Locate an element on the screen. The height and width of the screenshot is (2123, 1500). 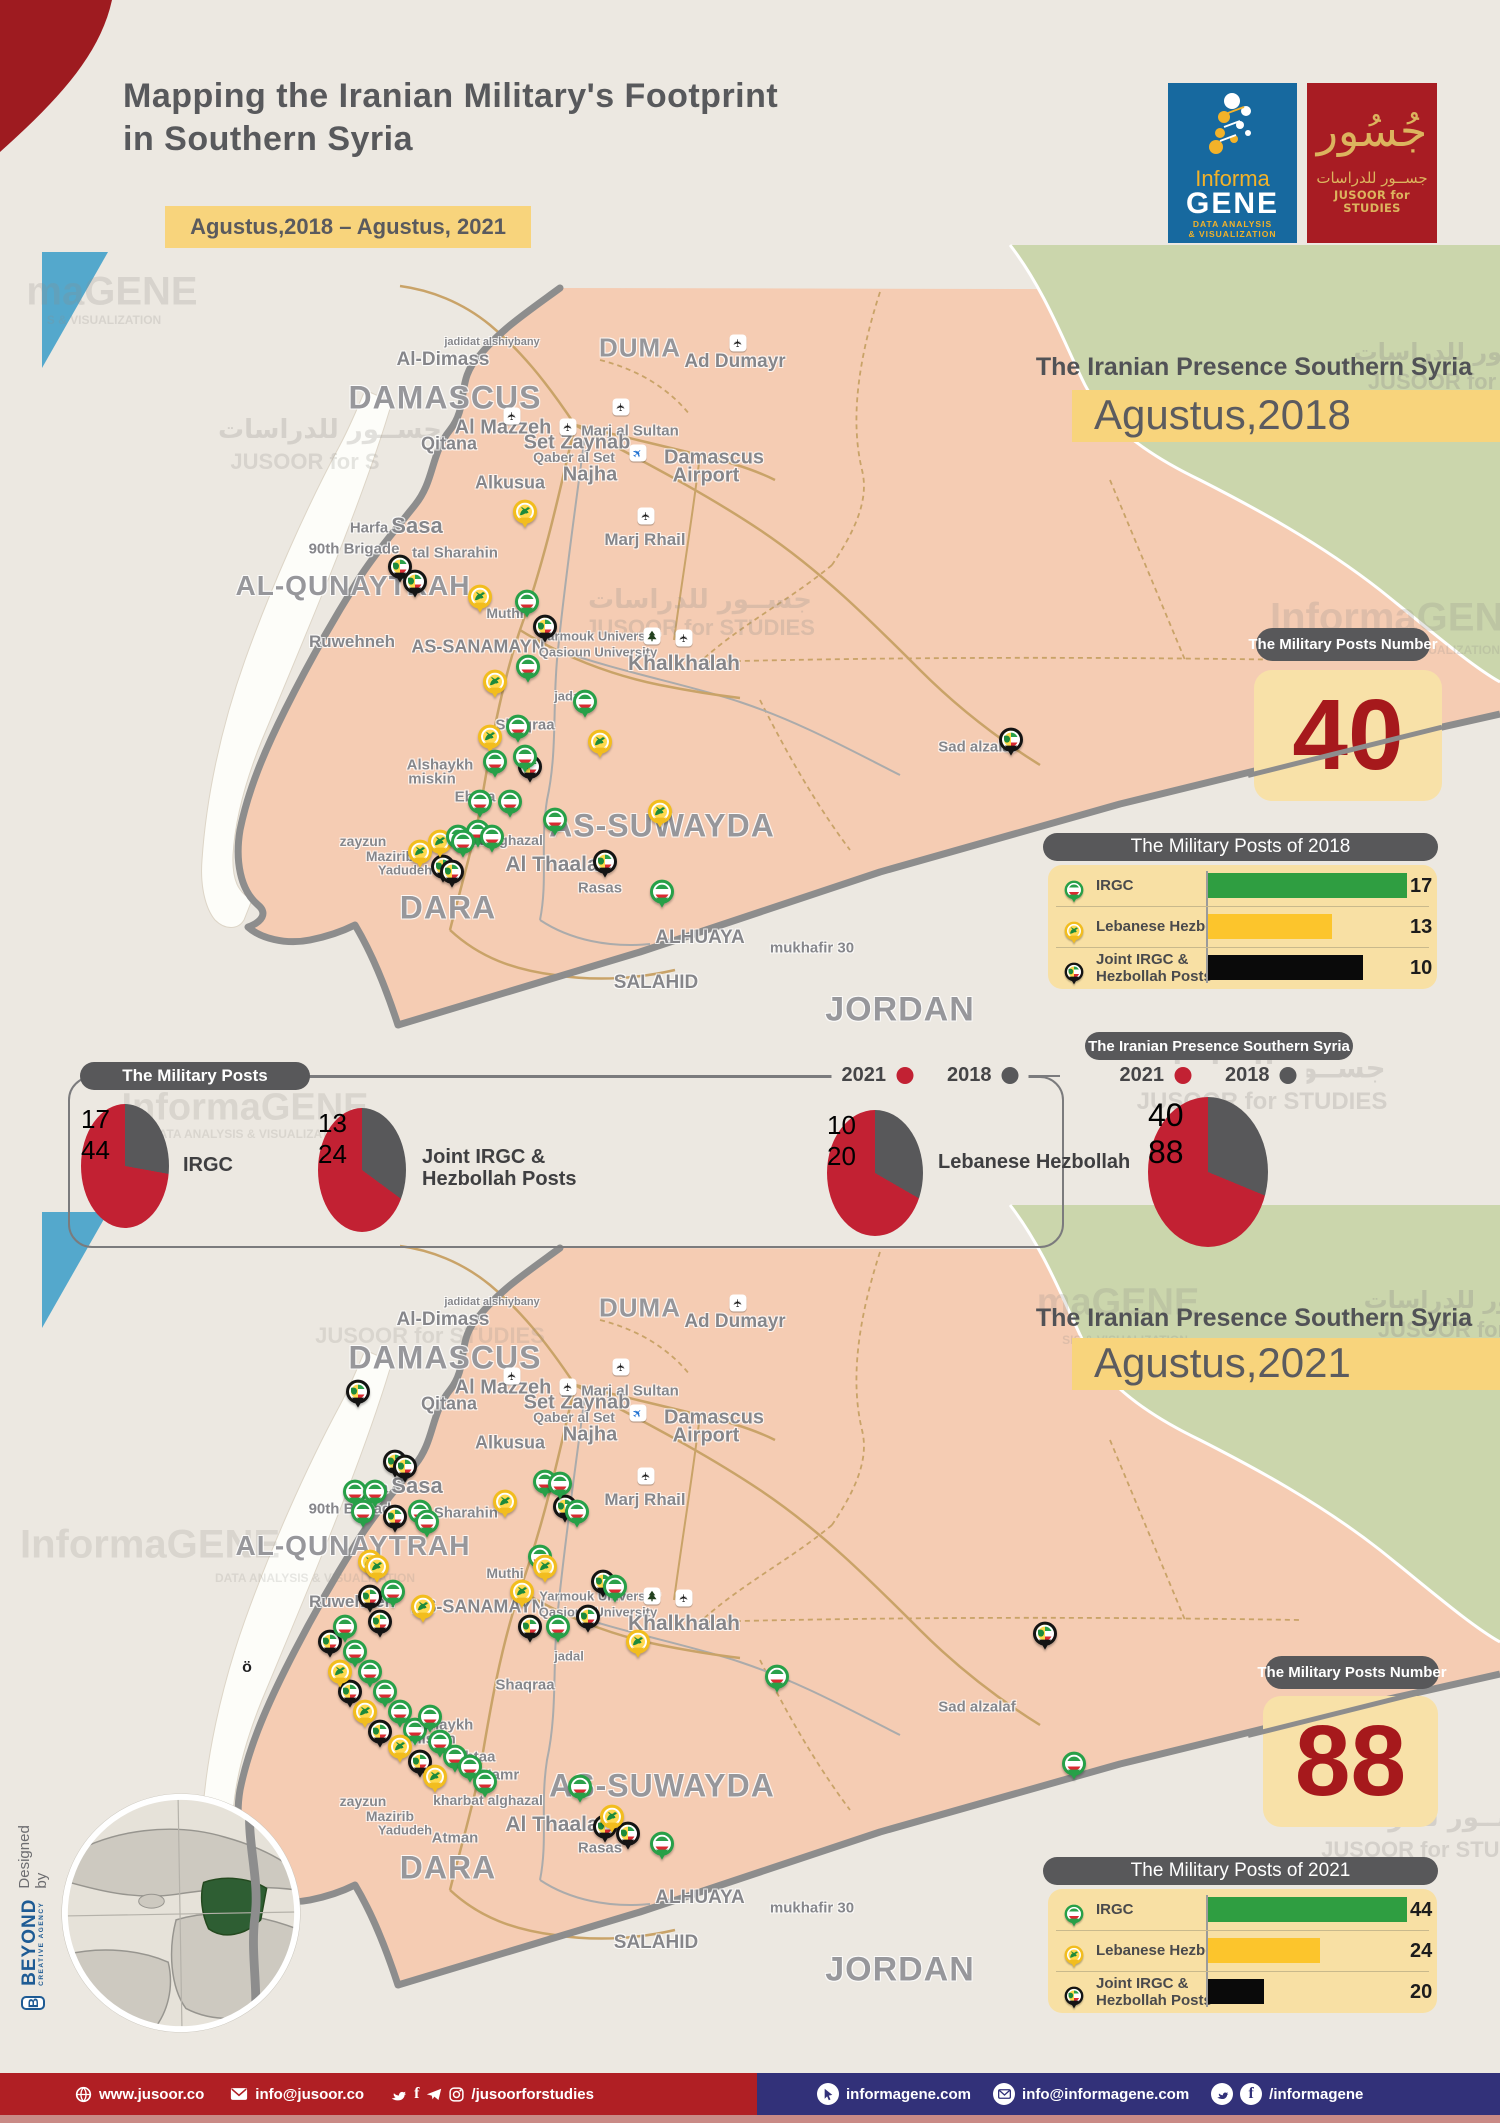
pie-2021-value: 44 is located at coordinates (95, 1150).